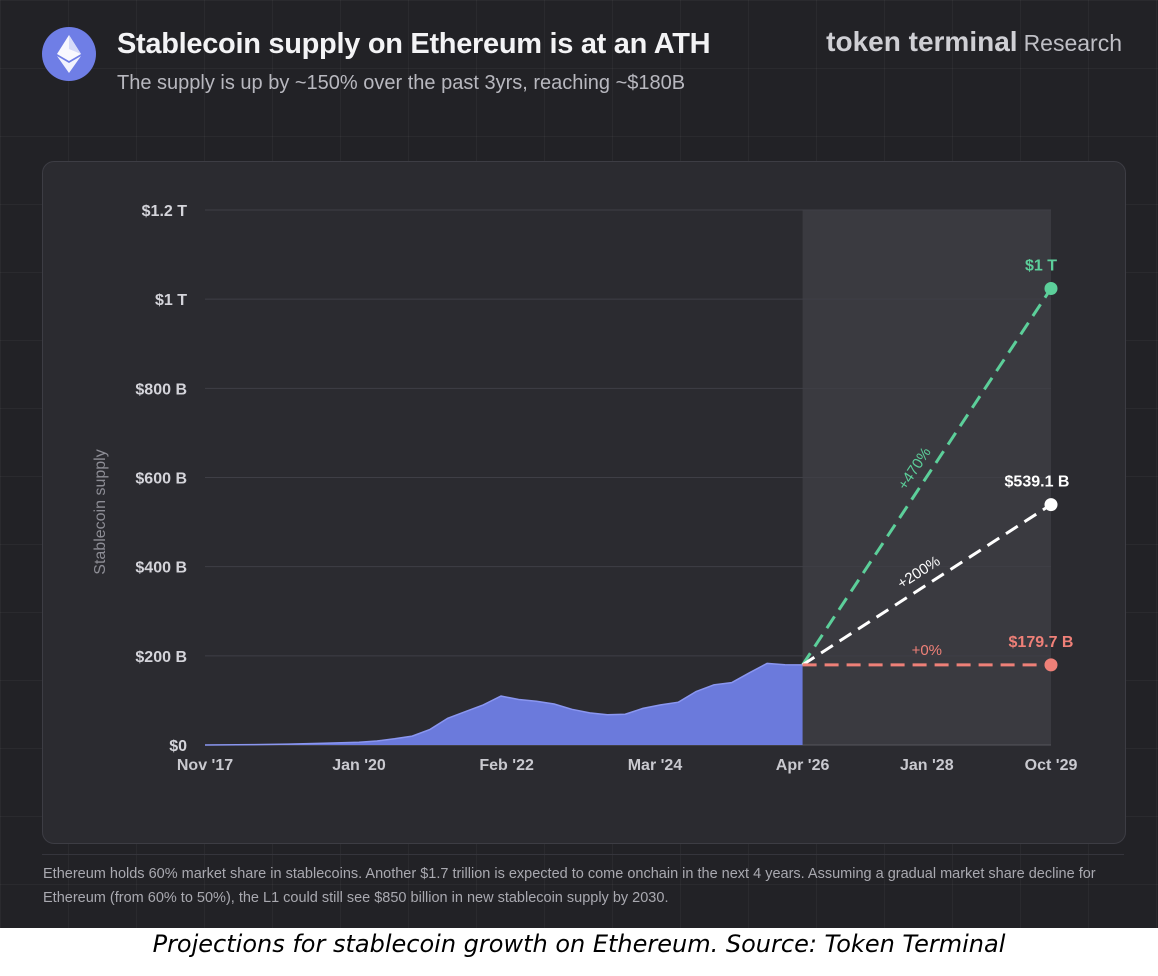 This screenshot has height=976, width=1158. What do you see at coordinates (165, 211) in the screenshot?
I see `y-tick-label: $1.2 T` at bounding box center [165, 211].